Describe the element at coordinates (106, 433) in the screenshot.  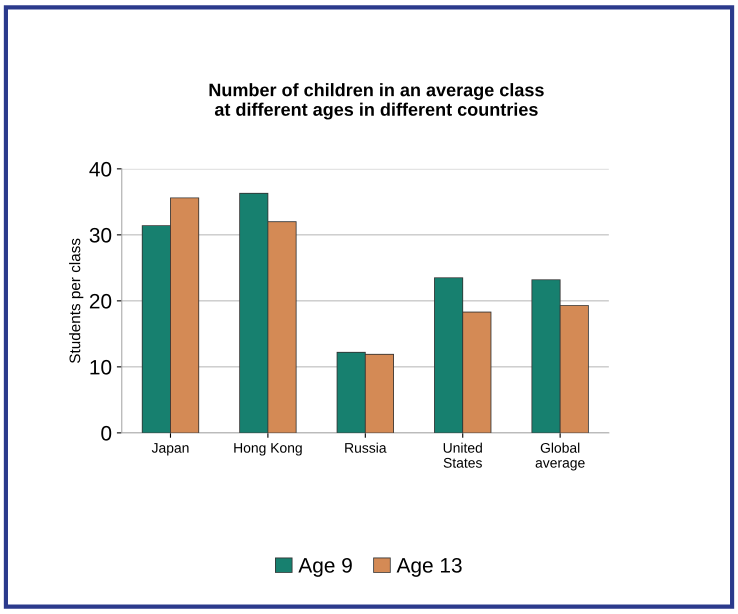
I see `y-tick-label: 0` at that location.